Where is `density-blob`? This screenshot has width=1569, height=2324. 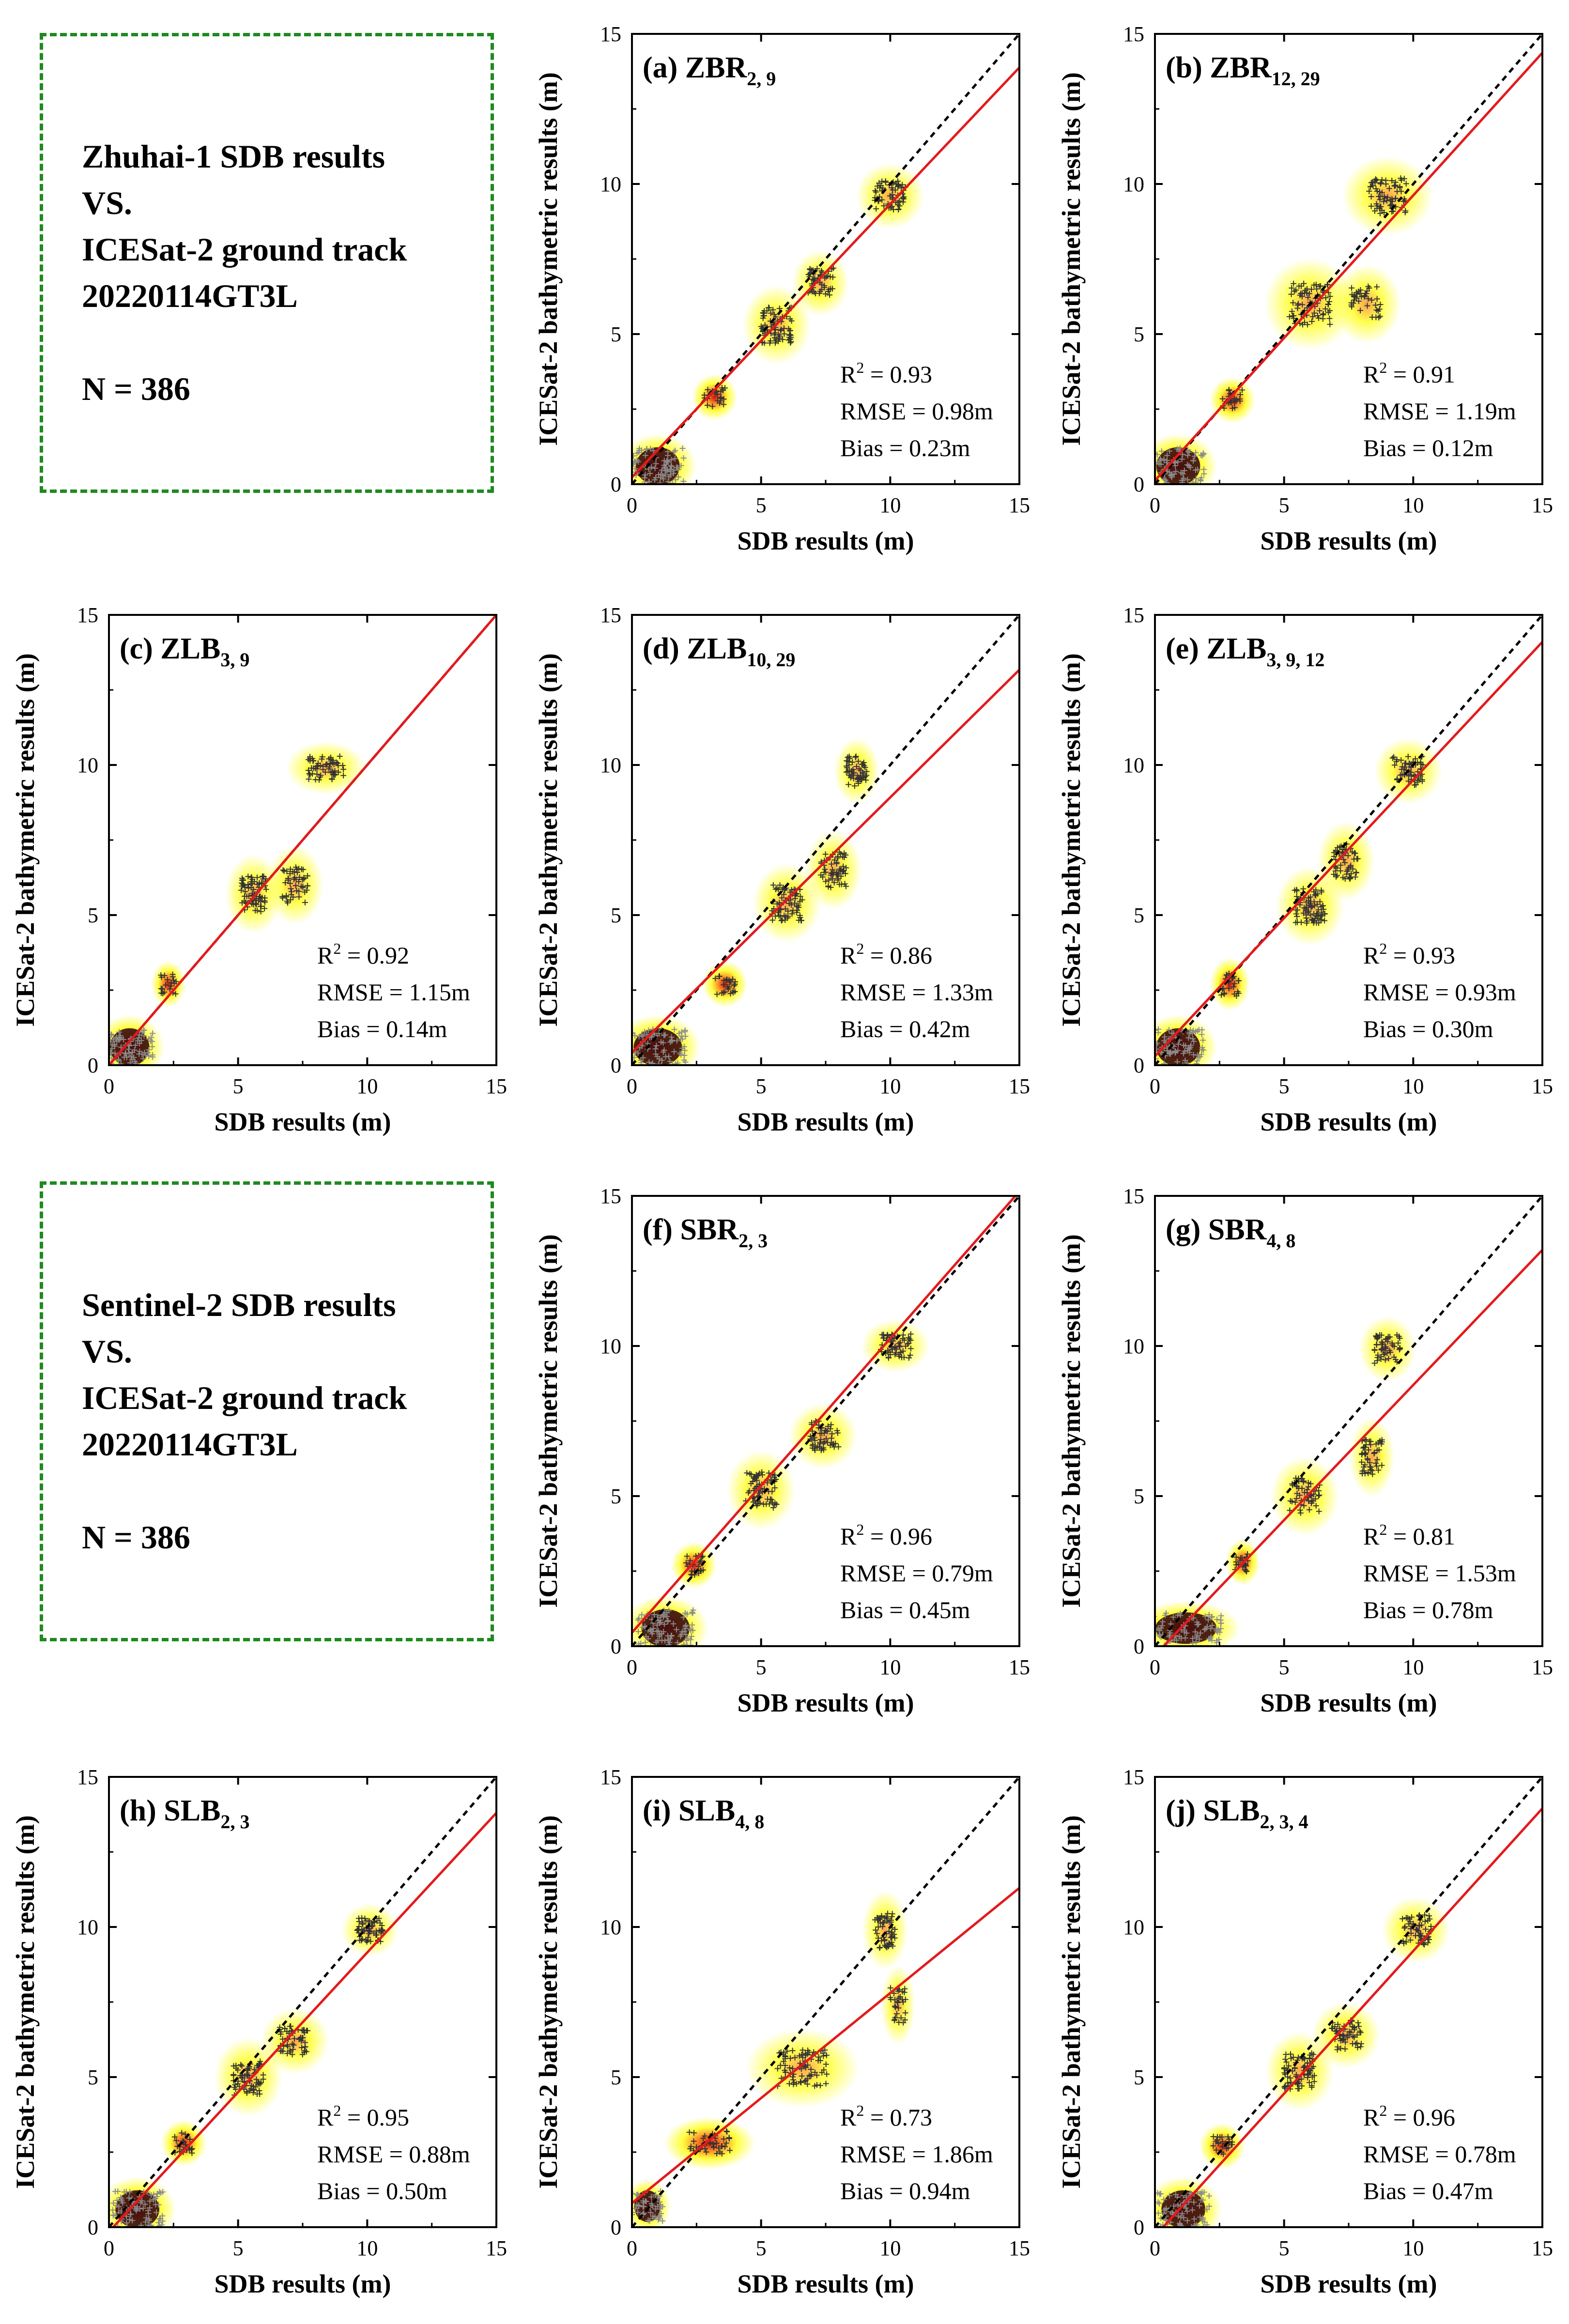 density-blob is located at coordinates (885, 1930).